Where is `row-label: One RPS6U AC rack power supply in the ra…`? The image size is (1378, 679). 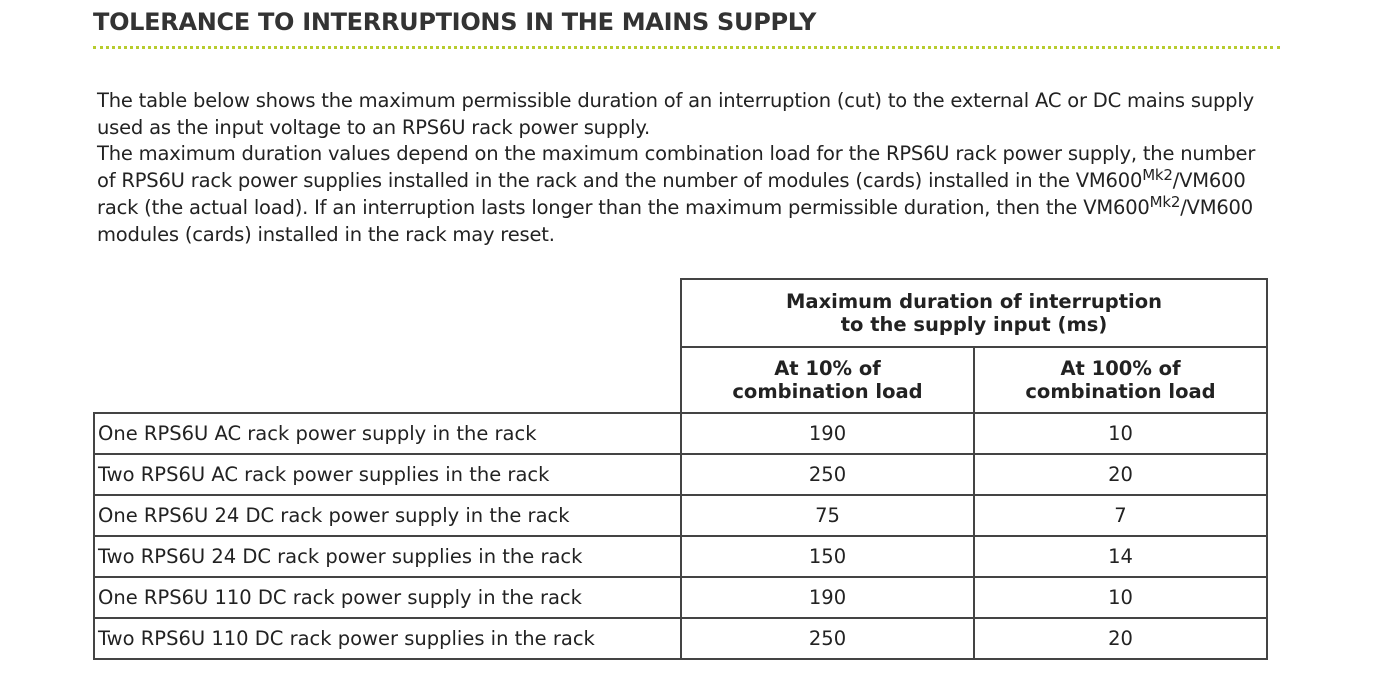 row-label: One RPS6U AC rack power supply in the ra… is located at coordinates (387, 433).